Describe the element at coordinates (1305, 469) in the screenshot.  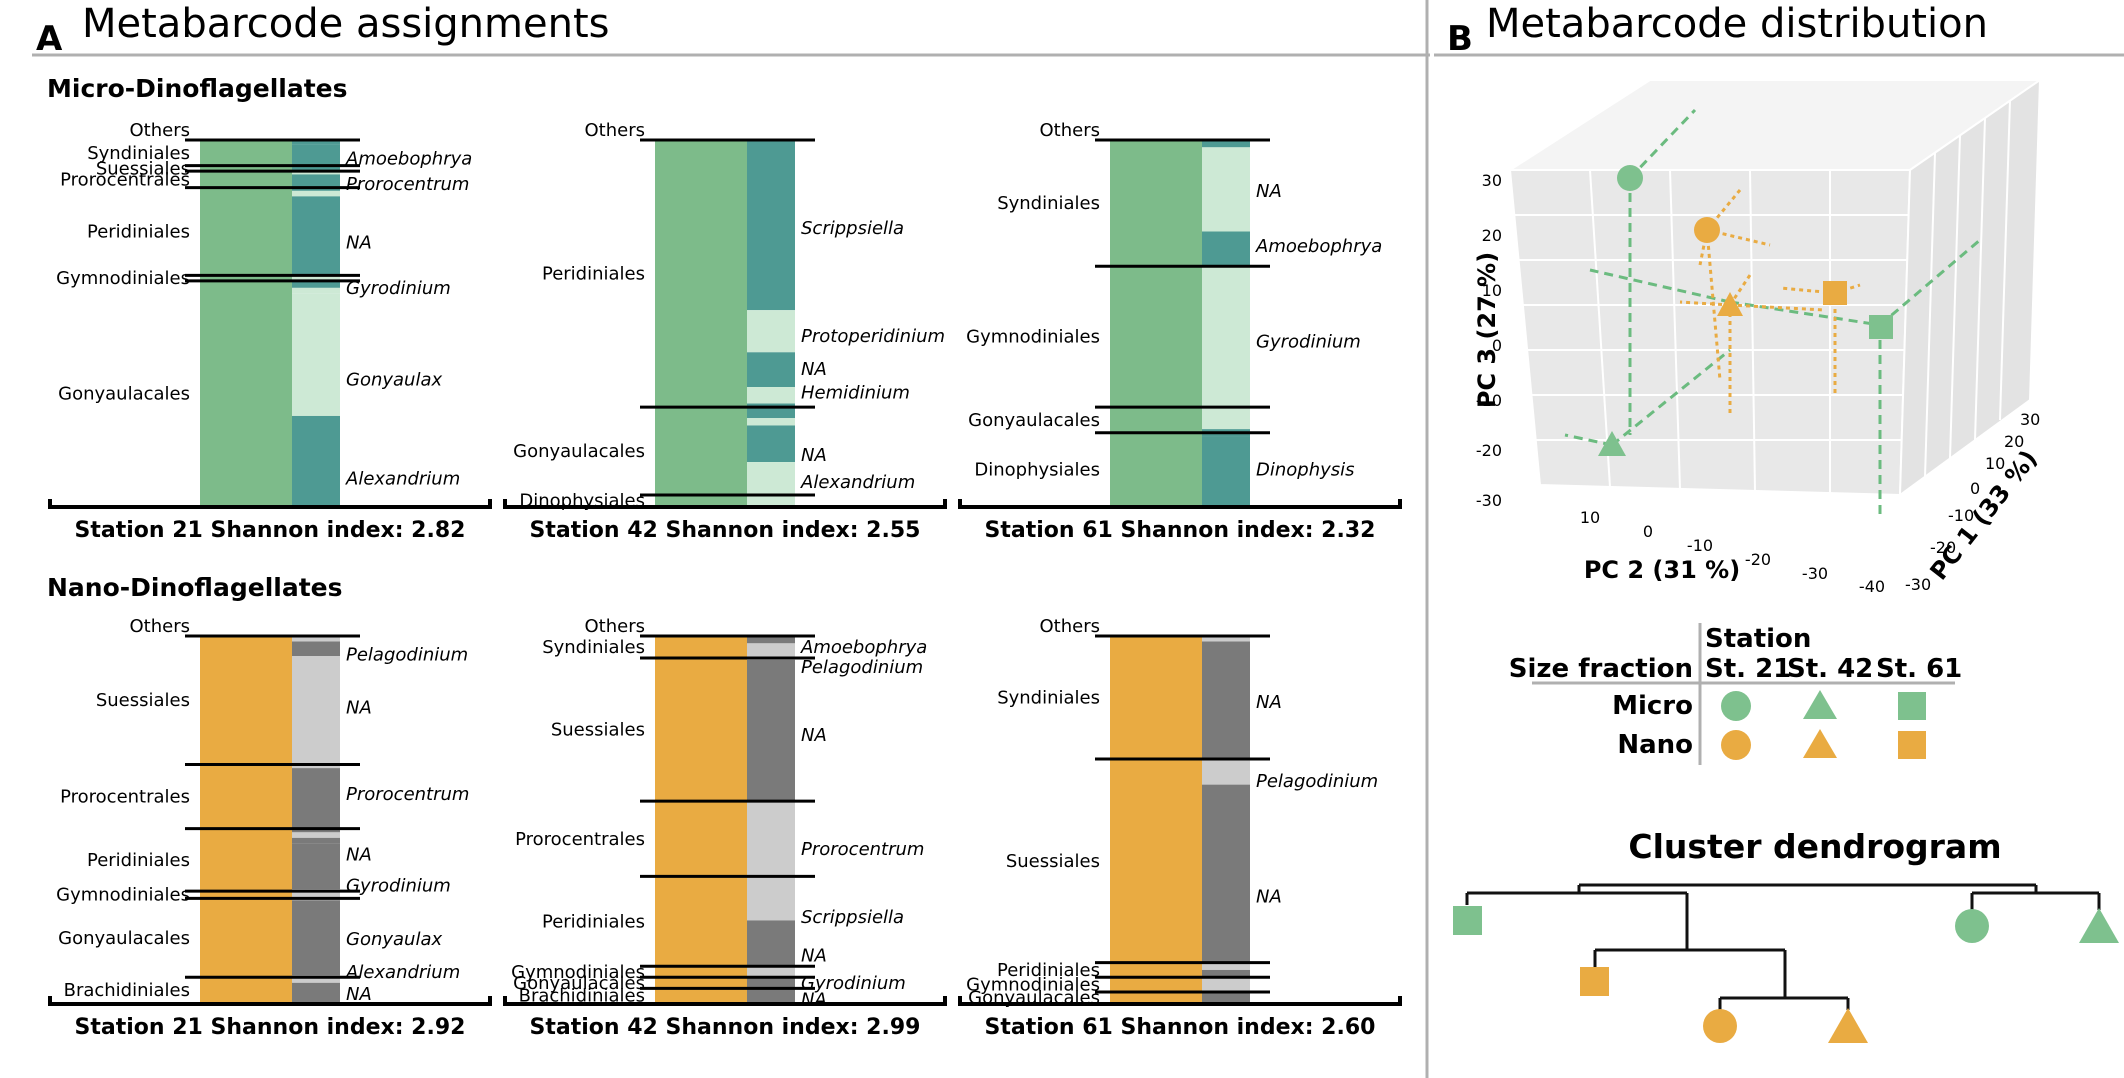
I see `genus-label: Dinophysis` at that location.